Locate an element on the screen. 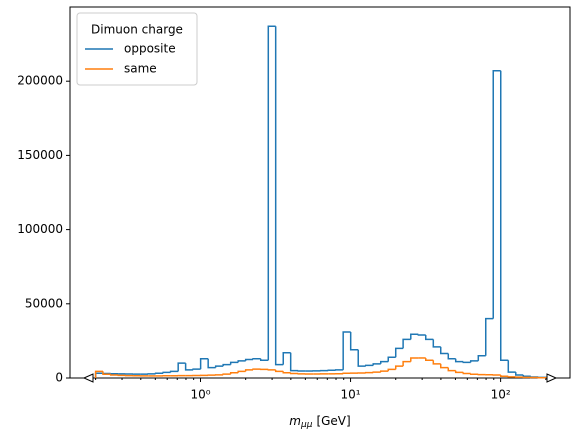 The width and height of the screenshot is (578, 442). legend-label: opposite is located at coordinates (150, 49).